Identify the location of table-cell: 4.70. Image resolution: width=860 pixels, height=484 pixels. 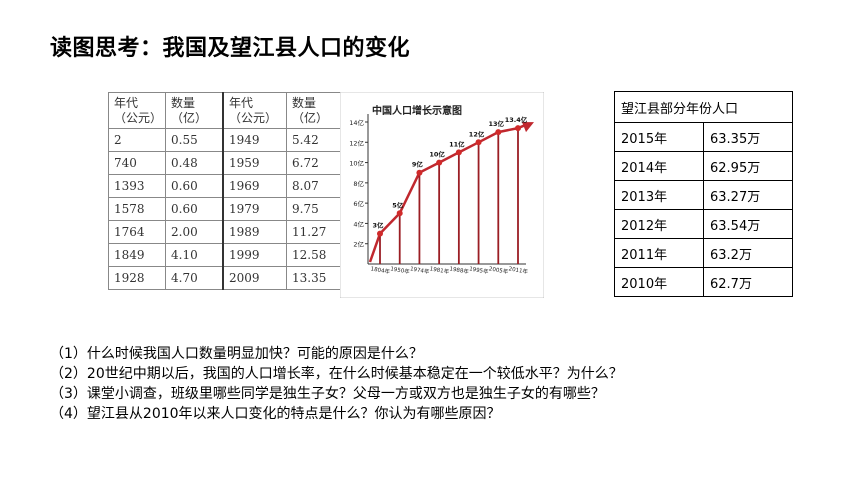
(194, 278).